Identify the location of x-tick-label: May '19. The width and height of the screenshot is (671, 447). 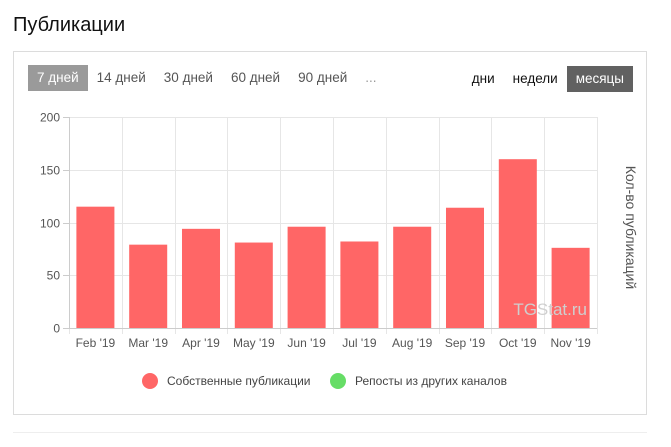
(254, 343).